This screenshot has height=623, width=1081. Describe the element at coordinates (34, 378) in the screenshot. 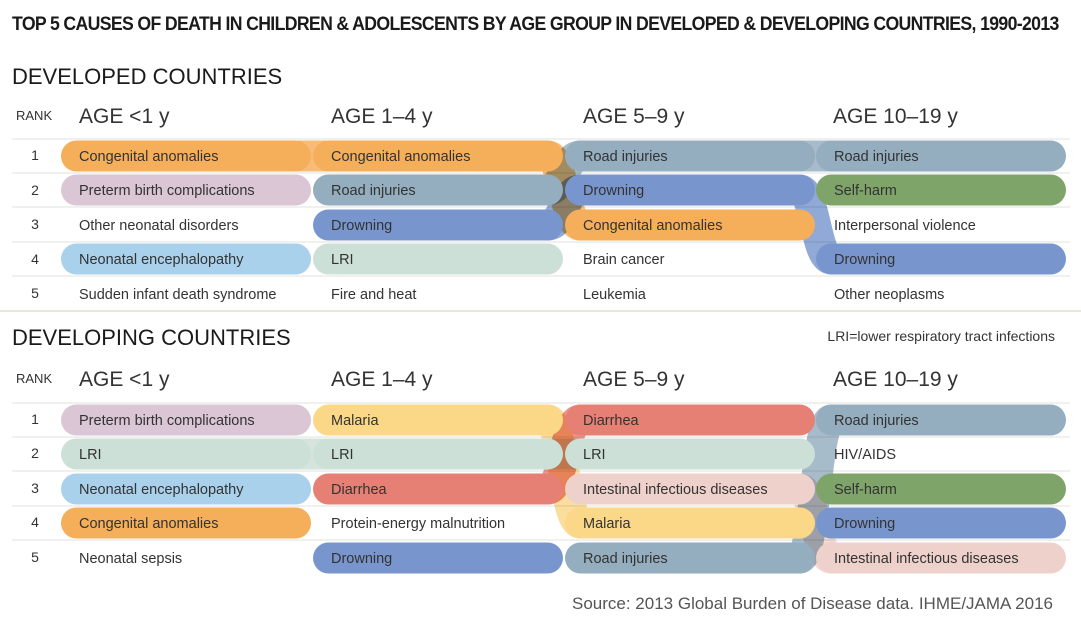

I see `rank-header-developing: RANK` at that location.